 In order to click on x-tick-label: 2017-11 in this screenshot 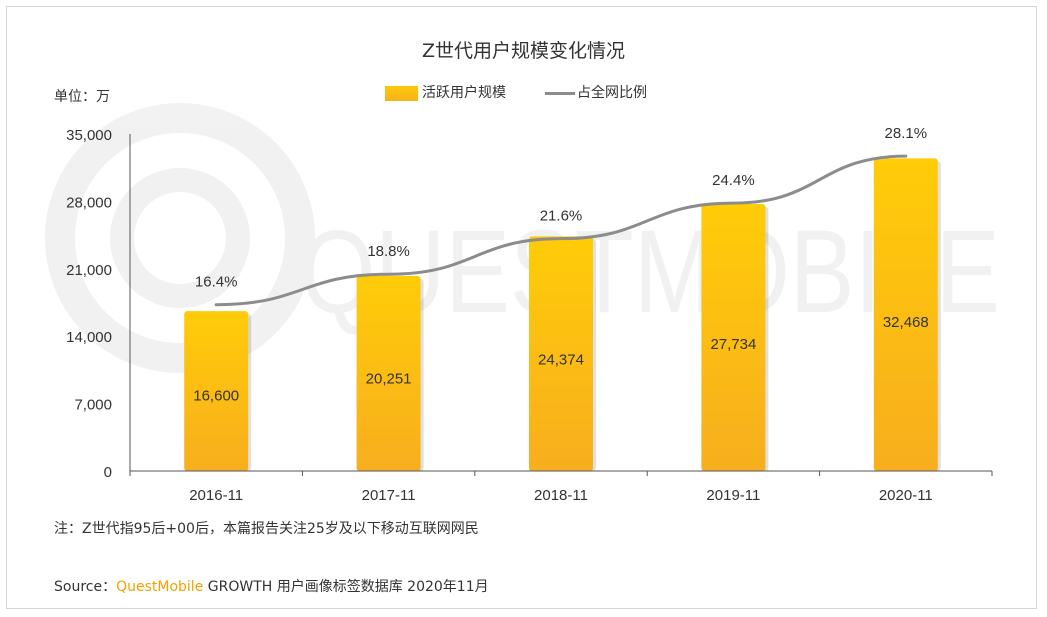, I will do `click(389, 495)`.